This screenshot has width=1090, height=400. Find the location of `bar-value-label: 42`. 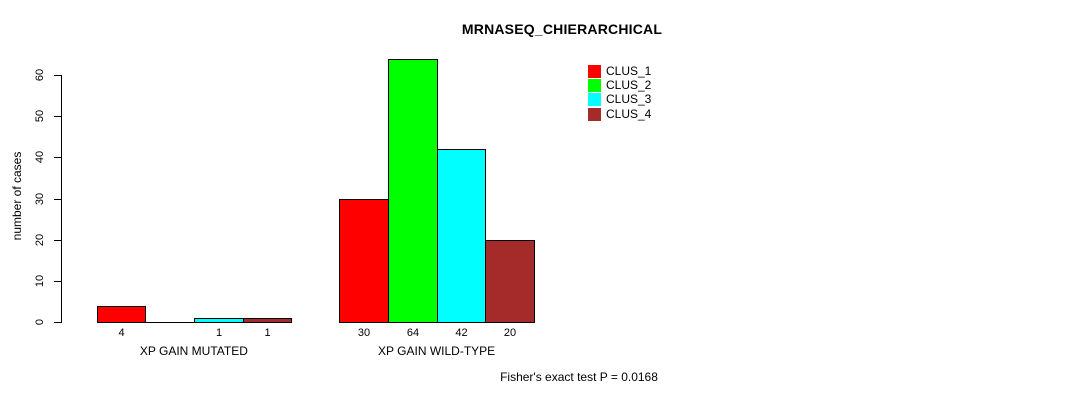

bar-value-label: 42 is located at coordinates (461, 333).